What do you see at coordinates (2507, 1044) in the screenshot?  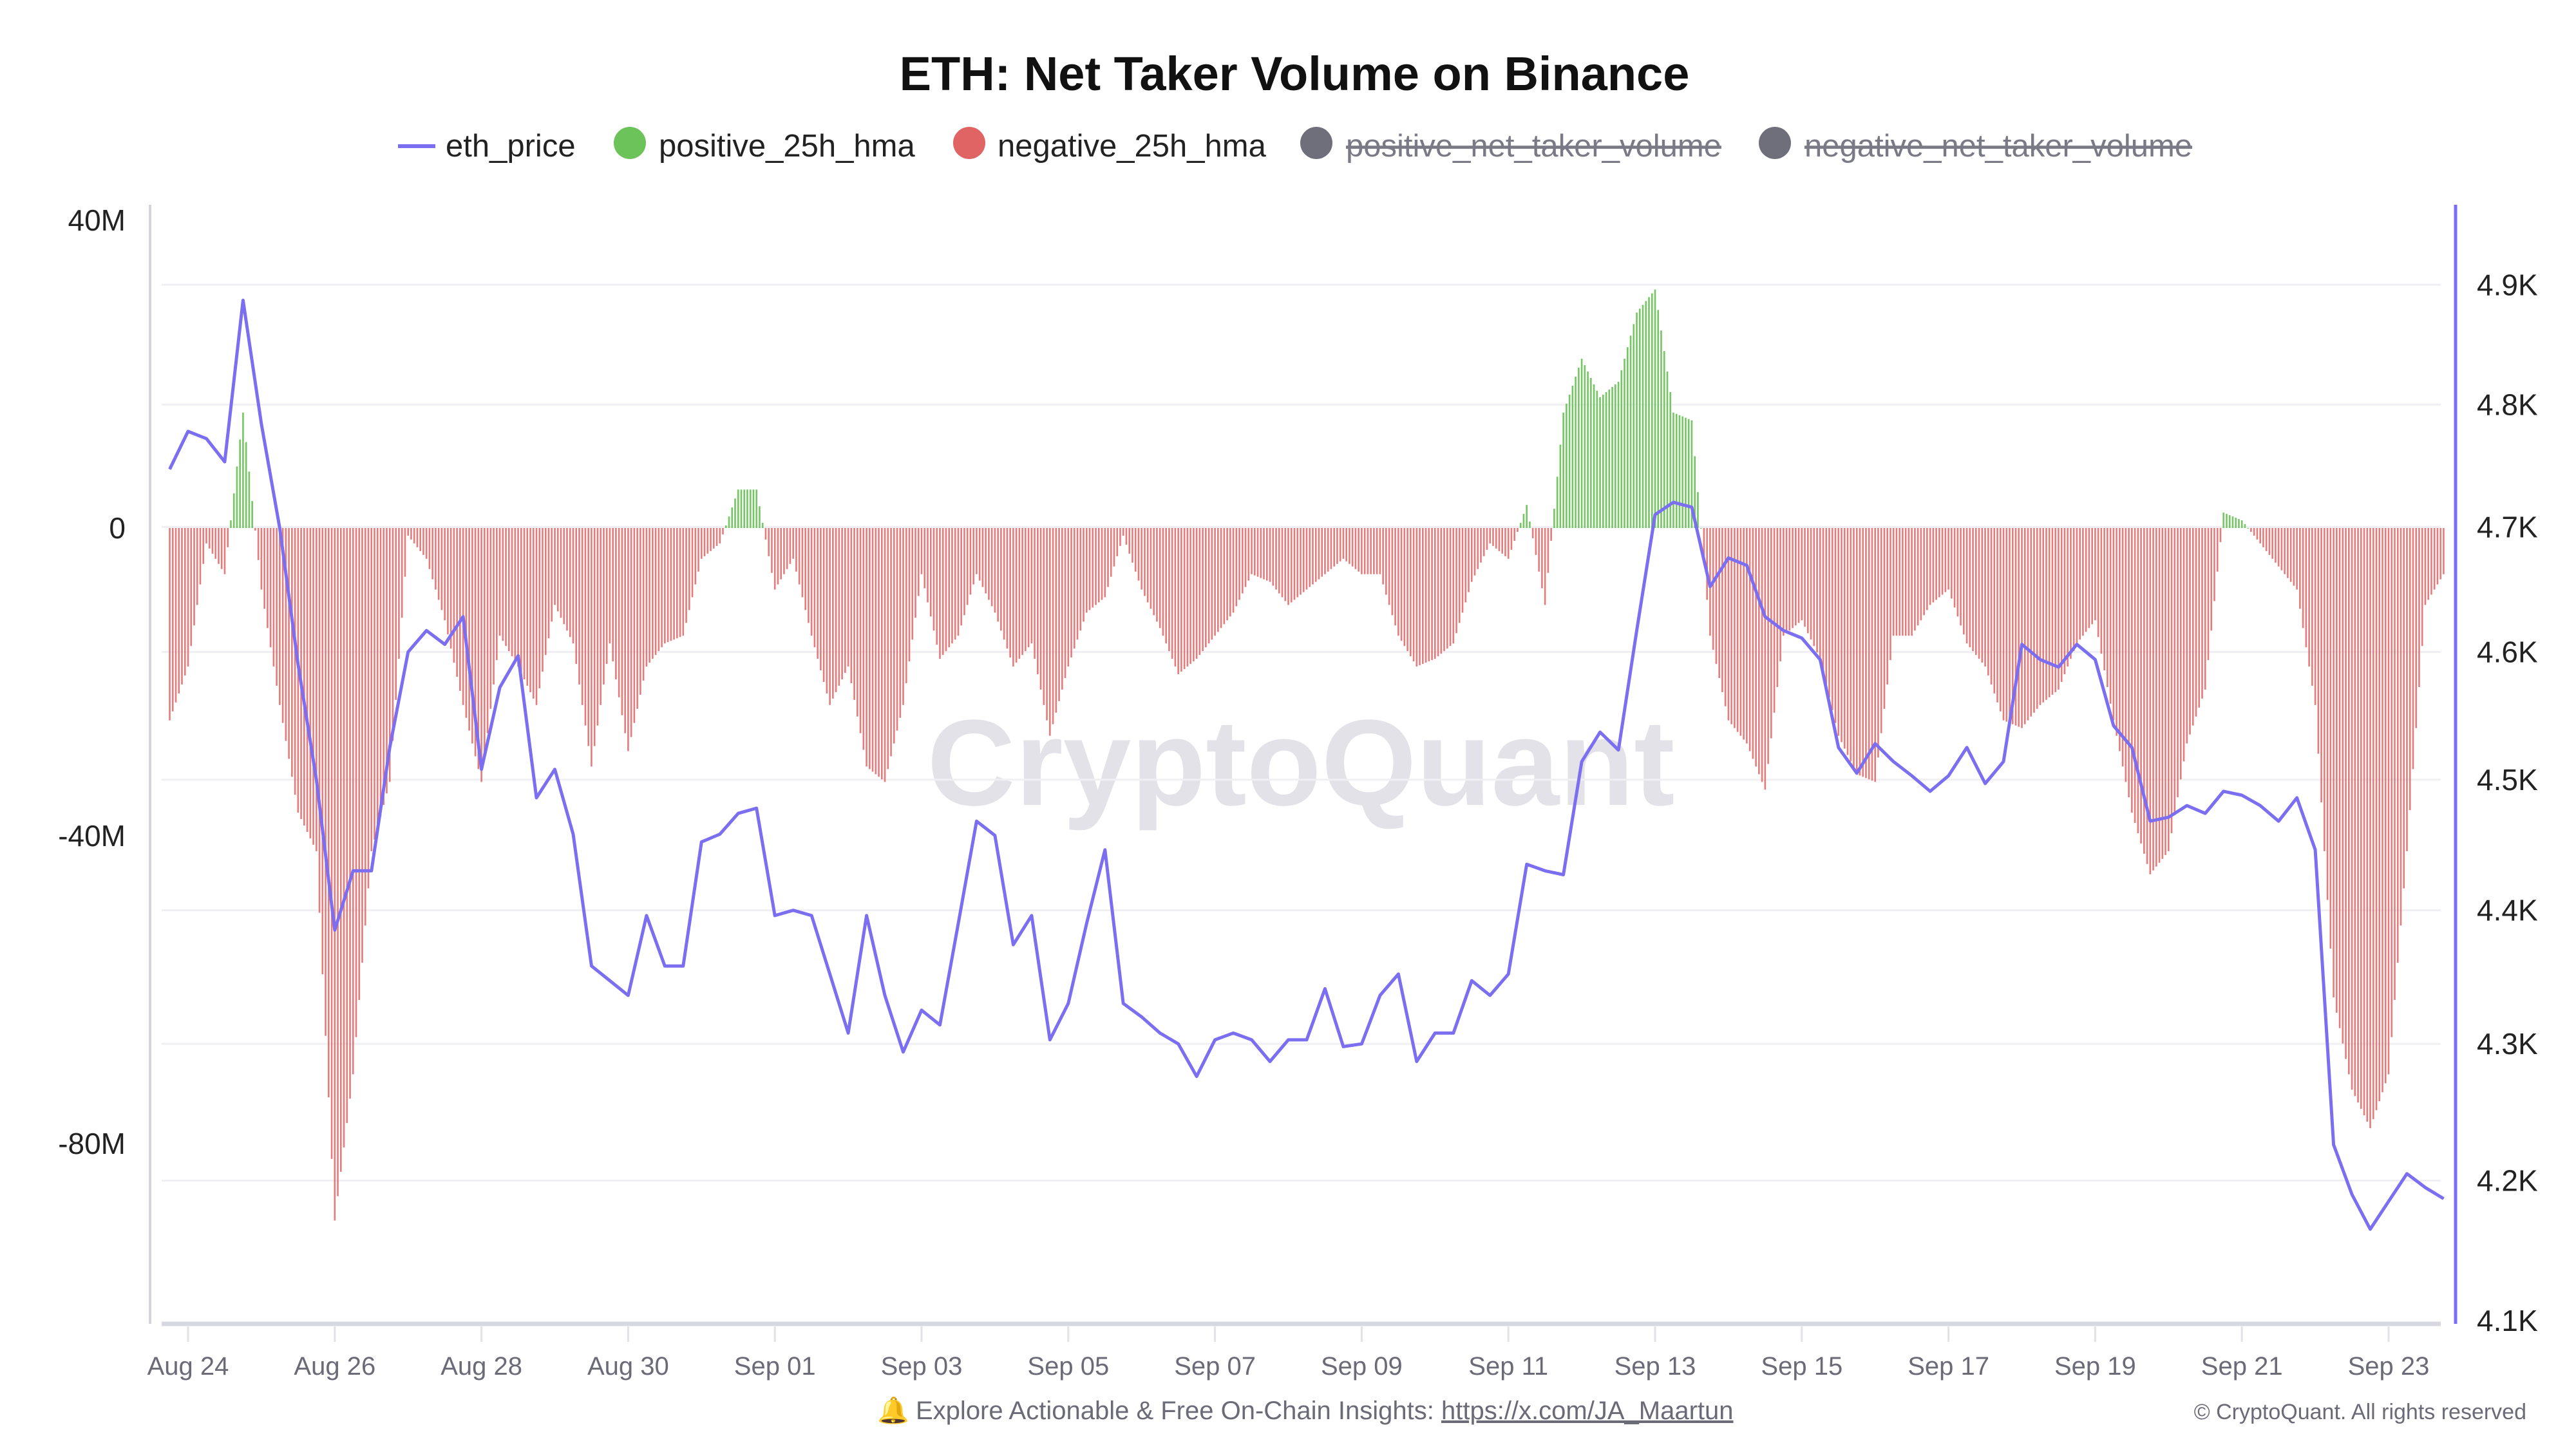 I see `right-tick-label: 4.3K` at bounding box center [2507, 1044].